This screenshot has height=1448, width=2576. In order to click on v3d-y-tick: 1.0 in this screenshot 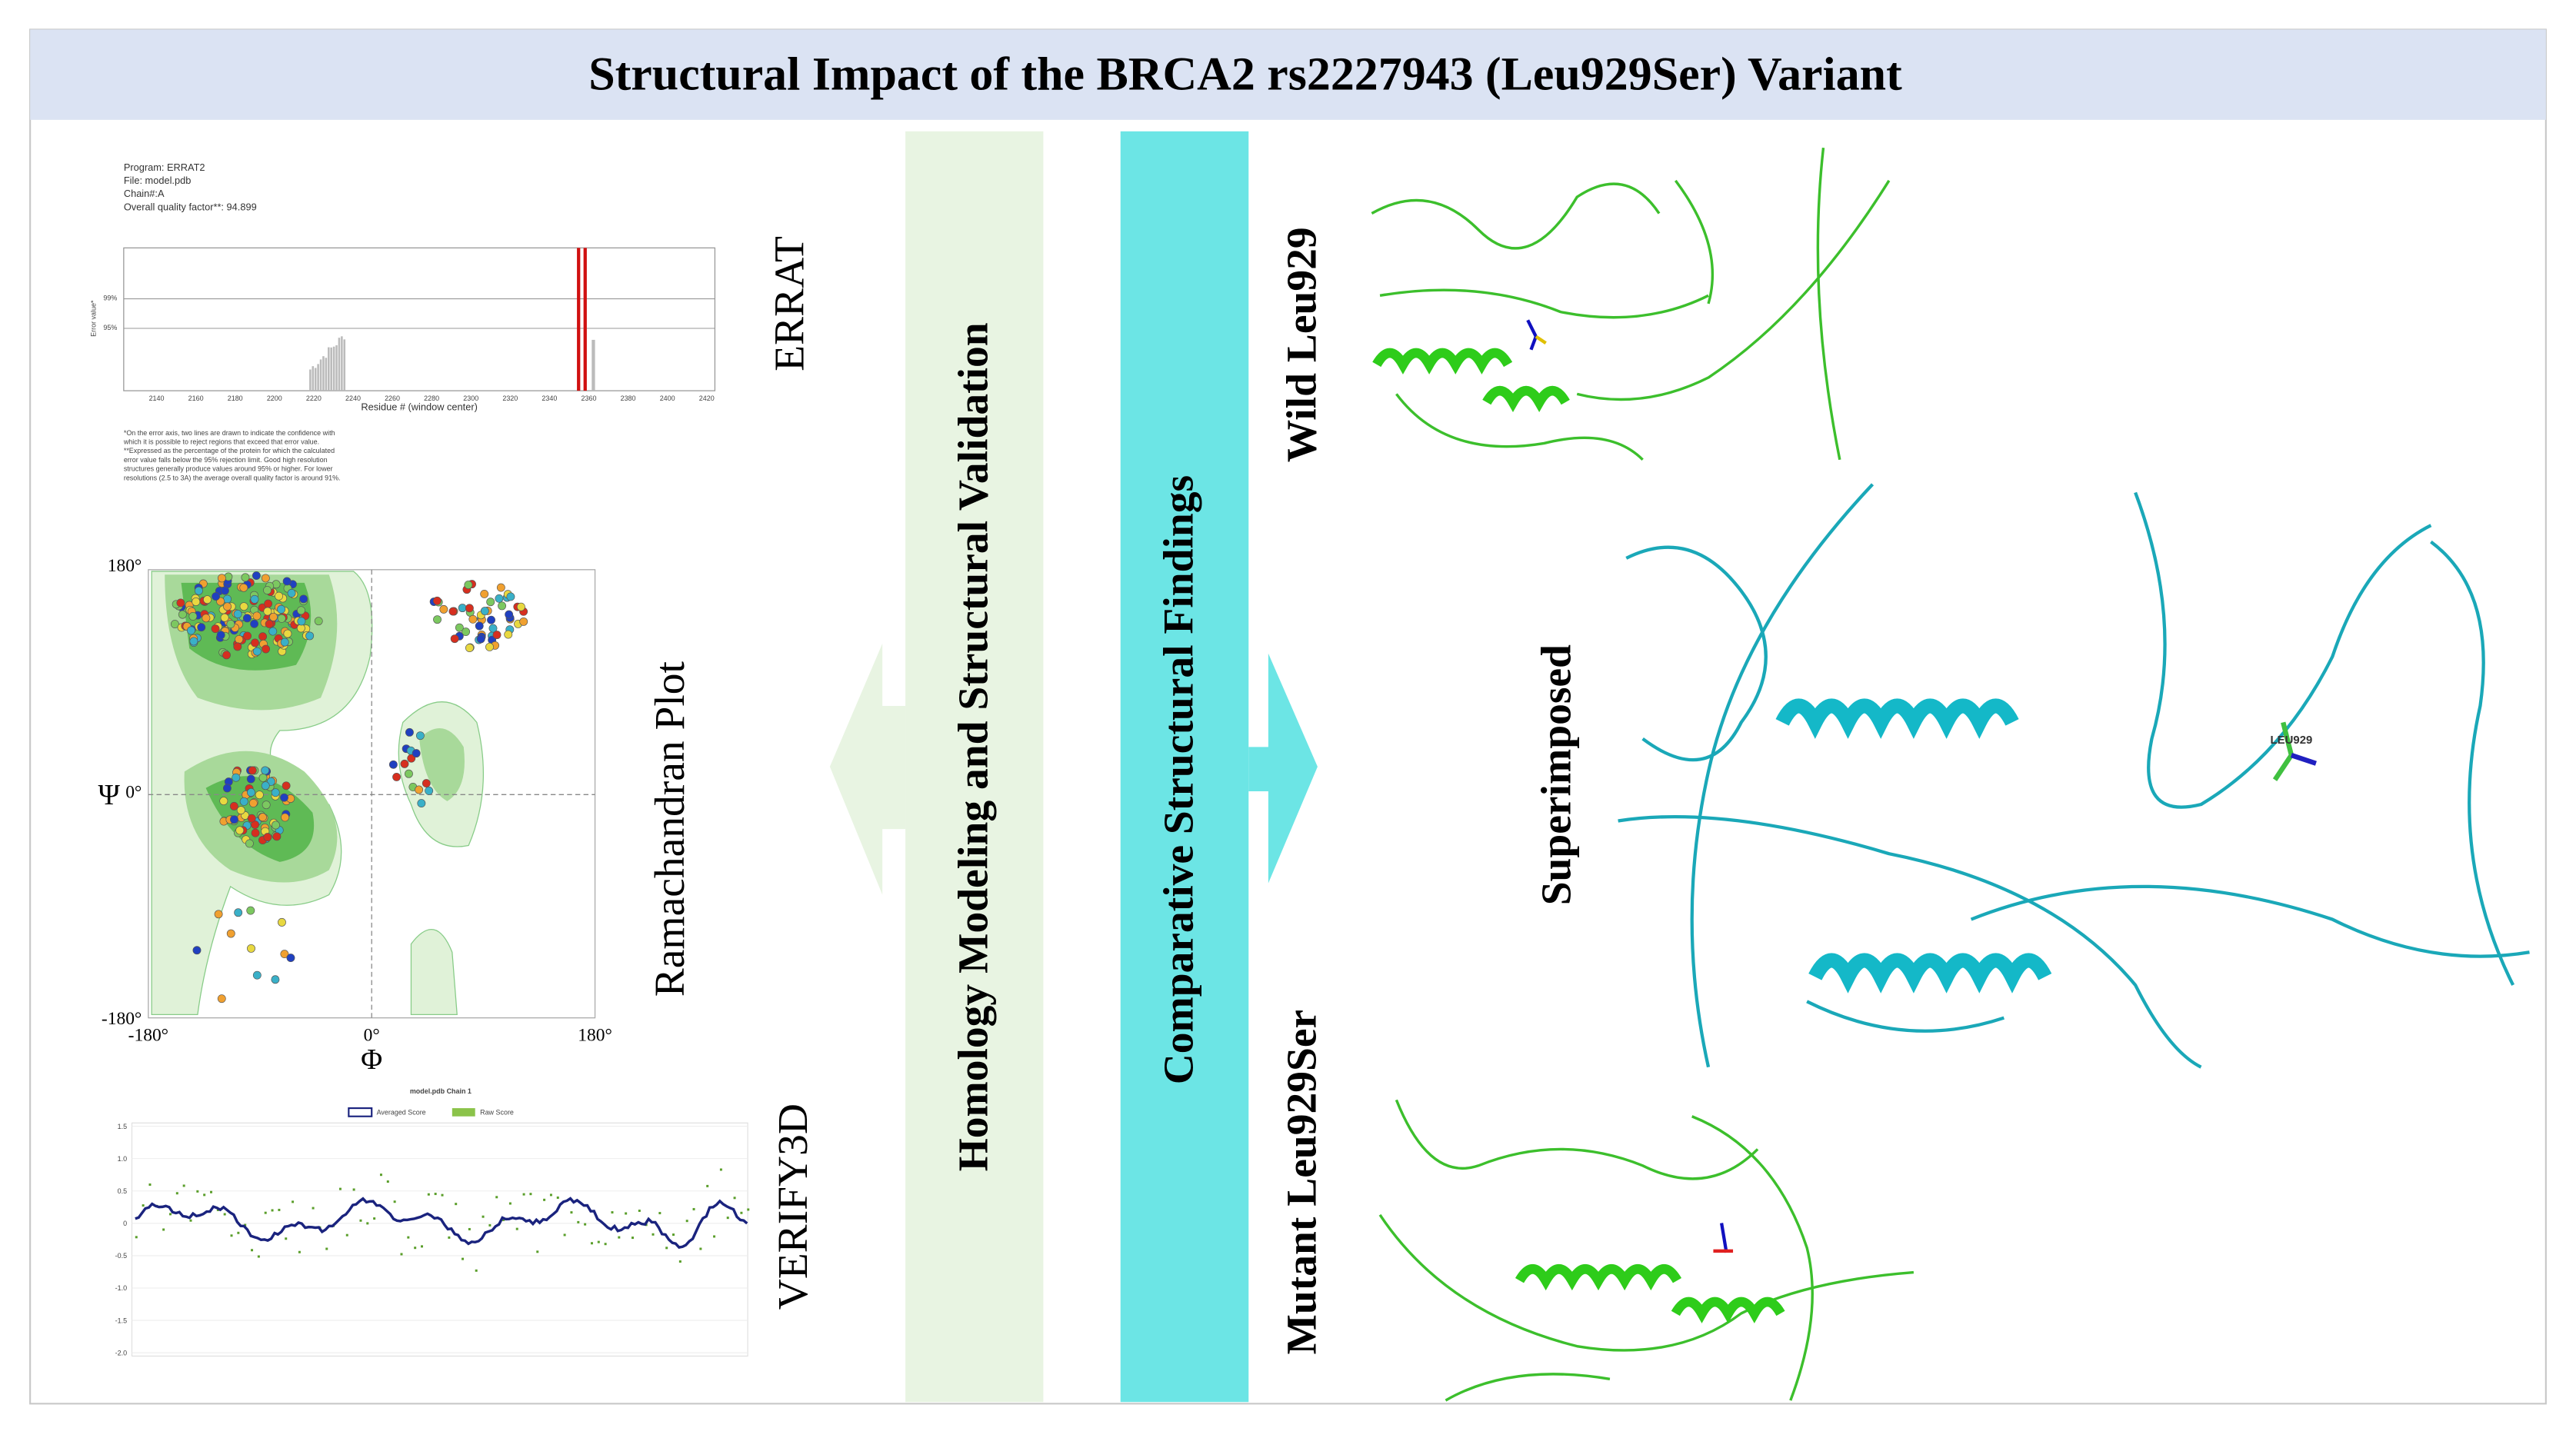, I will do `click(122, 1159)`.